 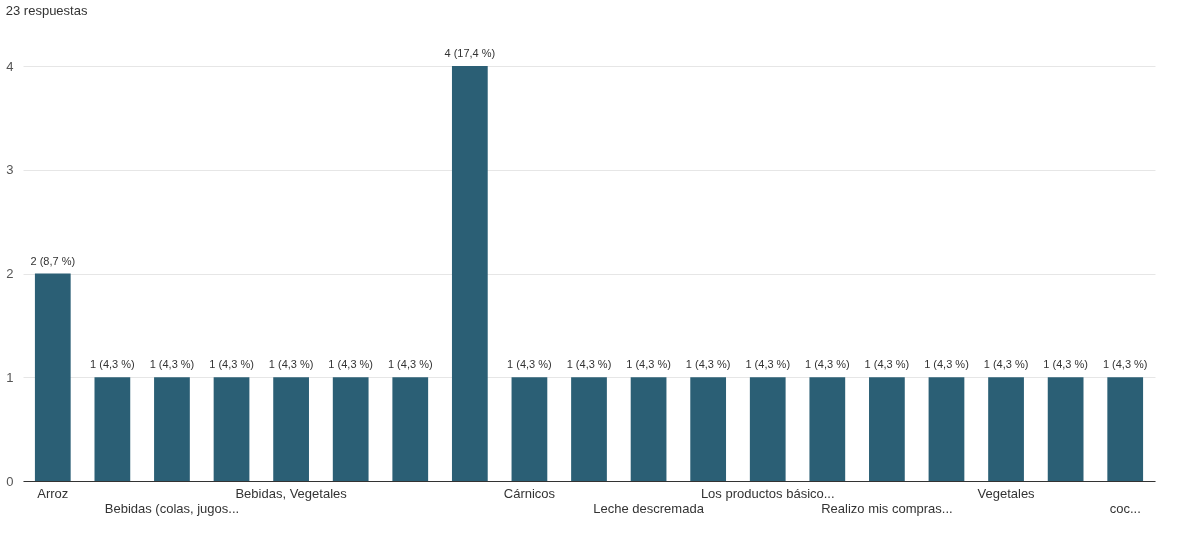 What do you see at coordinates (10, 377) in the screenshot?
I see `y-tick-label: 1` at bounding box center [10, 377].